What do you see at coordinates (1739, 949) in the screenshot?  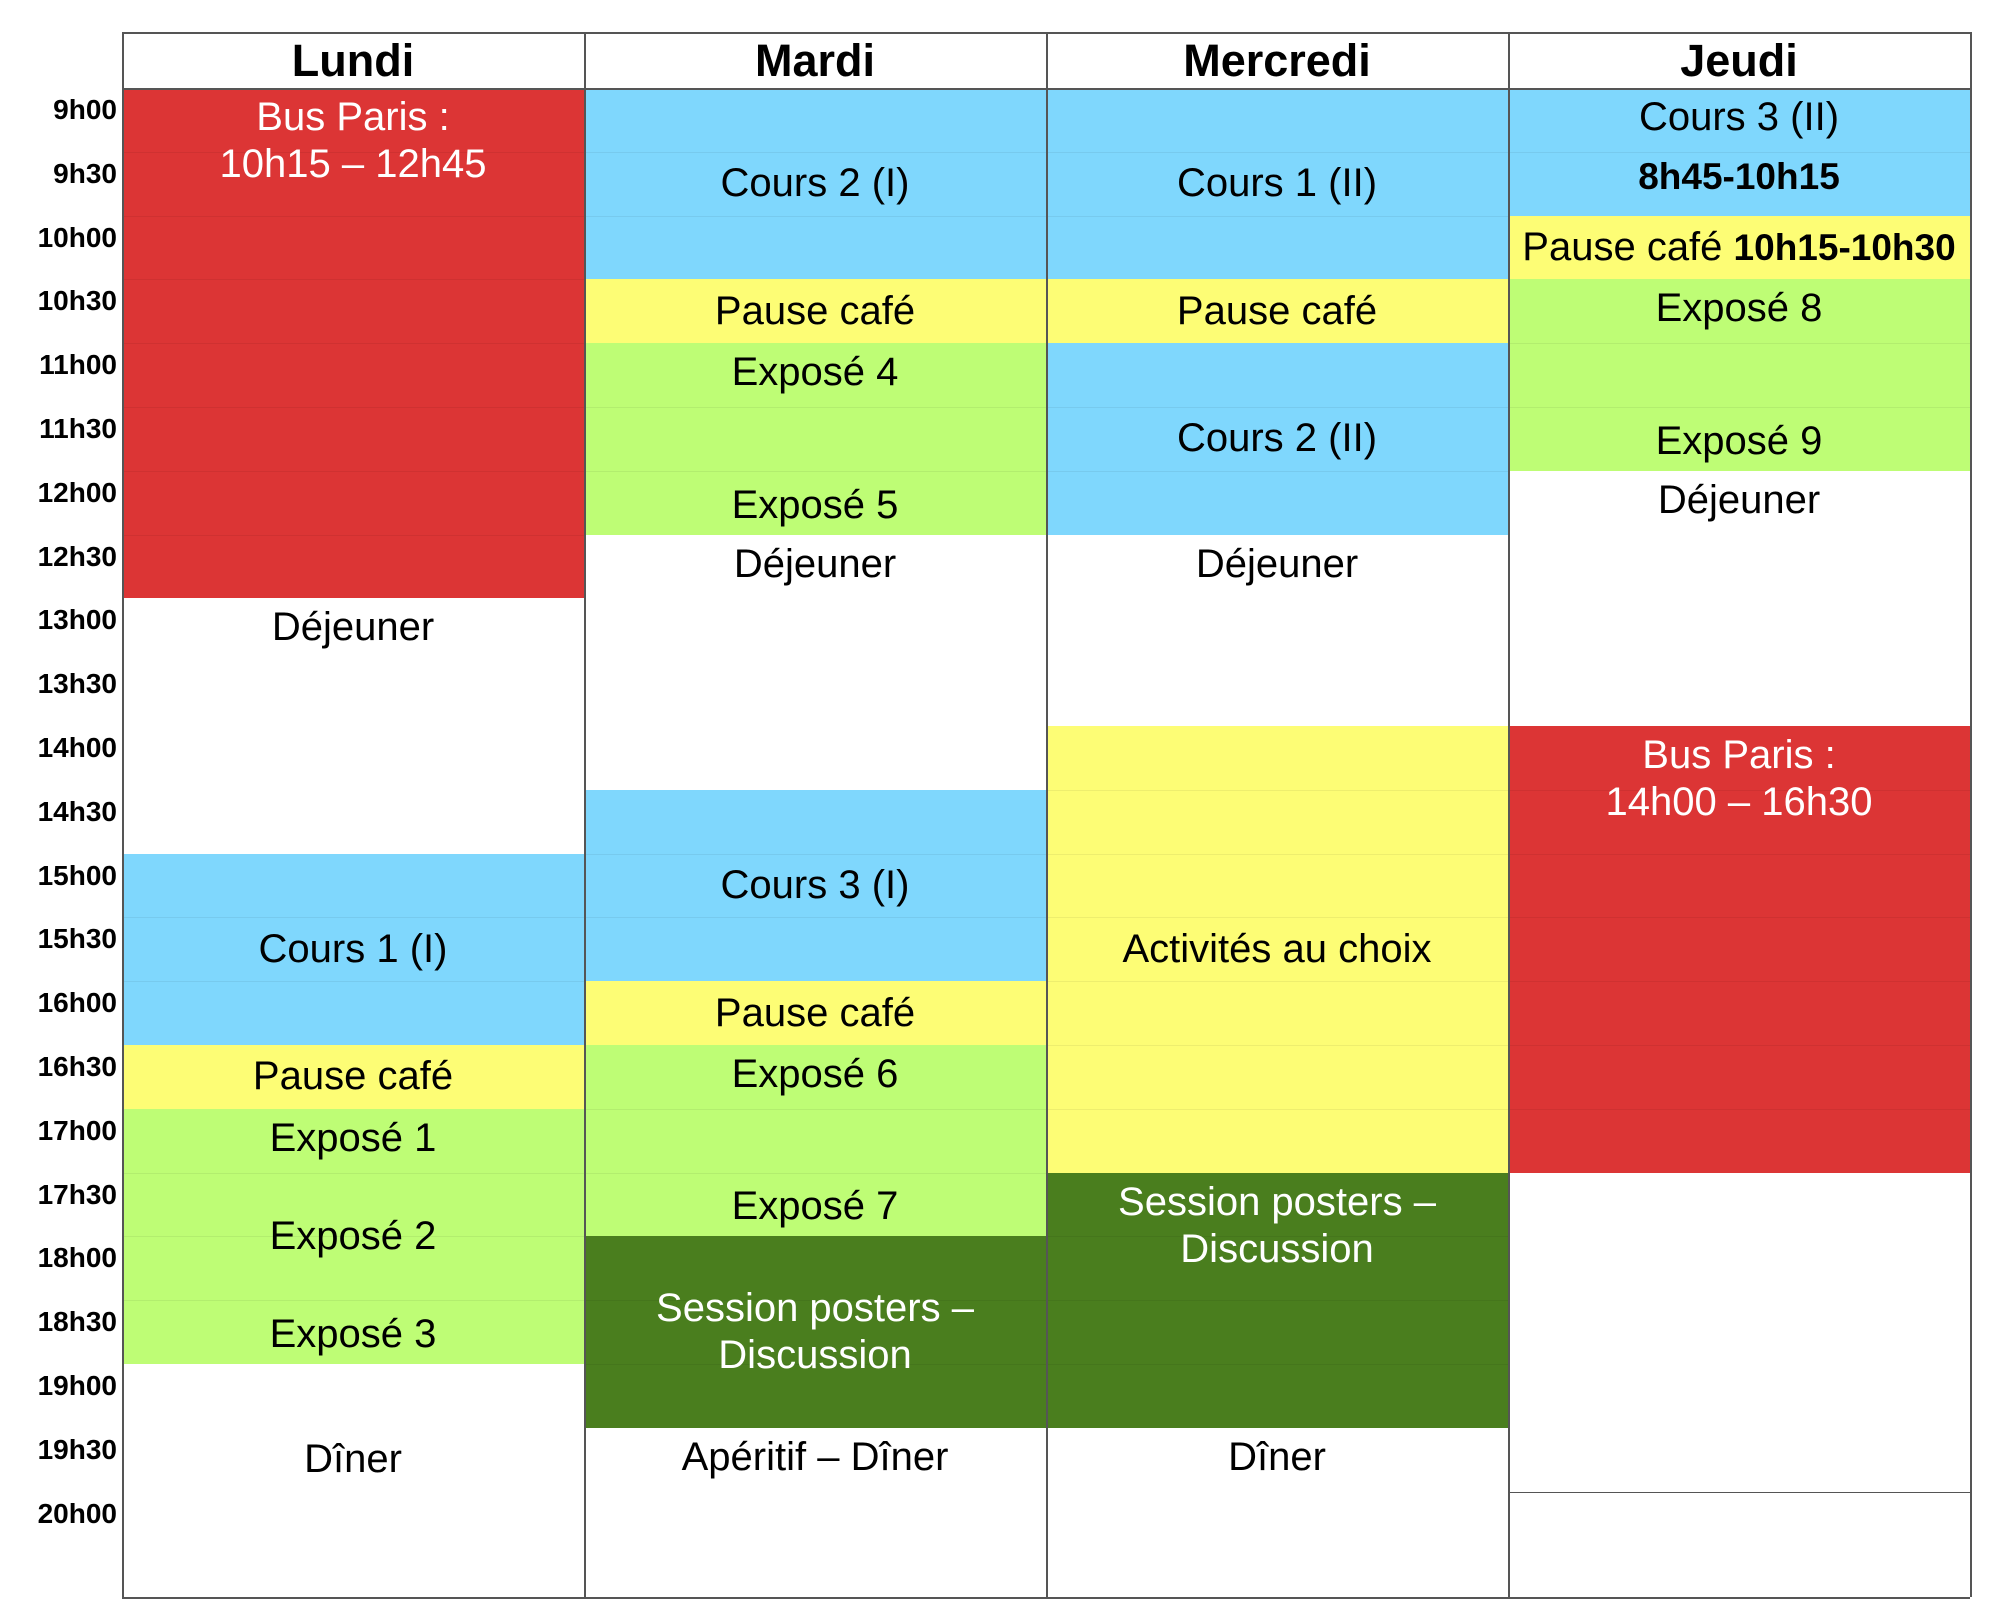 I see `event-jeudi-bus-paris: Bus Paris :14h00 – 16h30` at bounding box center [1739, 949].